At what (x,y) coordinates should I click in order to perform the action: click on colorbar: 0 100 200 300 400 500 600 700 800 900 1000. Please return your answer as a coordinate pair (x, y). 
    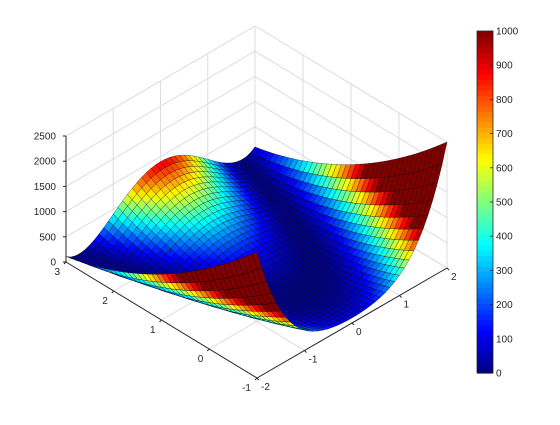
    Looking at the image, I should click on (497, 203).